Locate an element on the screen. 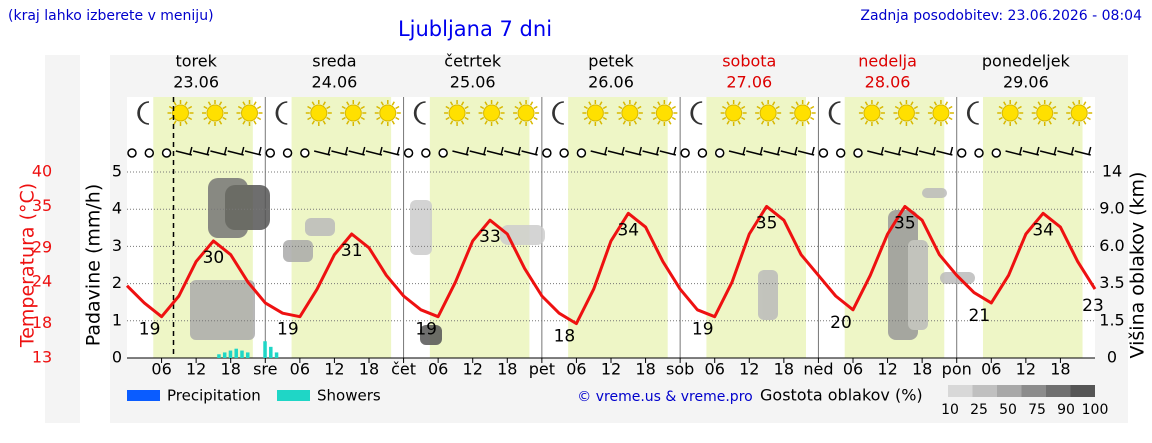  y-tick-label: 5 is located at coordinates (117, 171).